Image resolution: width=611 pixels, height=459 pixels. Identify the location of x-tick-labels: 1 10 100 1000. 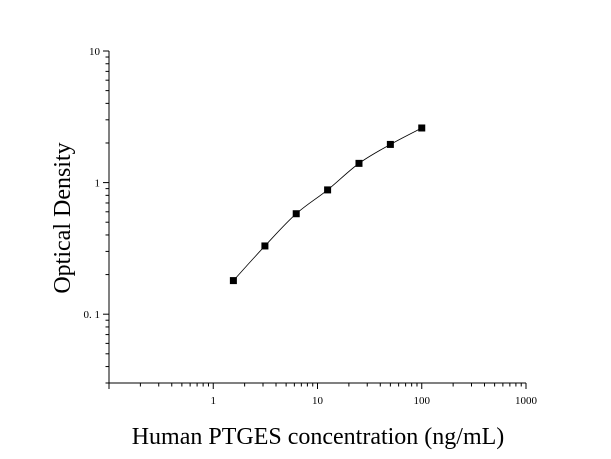
(374, 401).